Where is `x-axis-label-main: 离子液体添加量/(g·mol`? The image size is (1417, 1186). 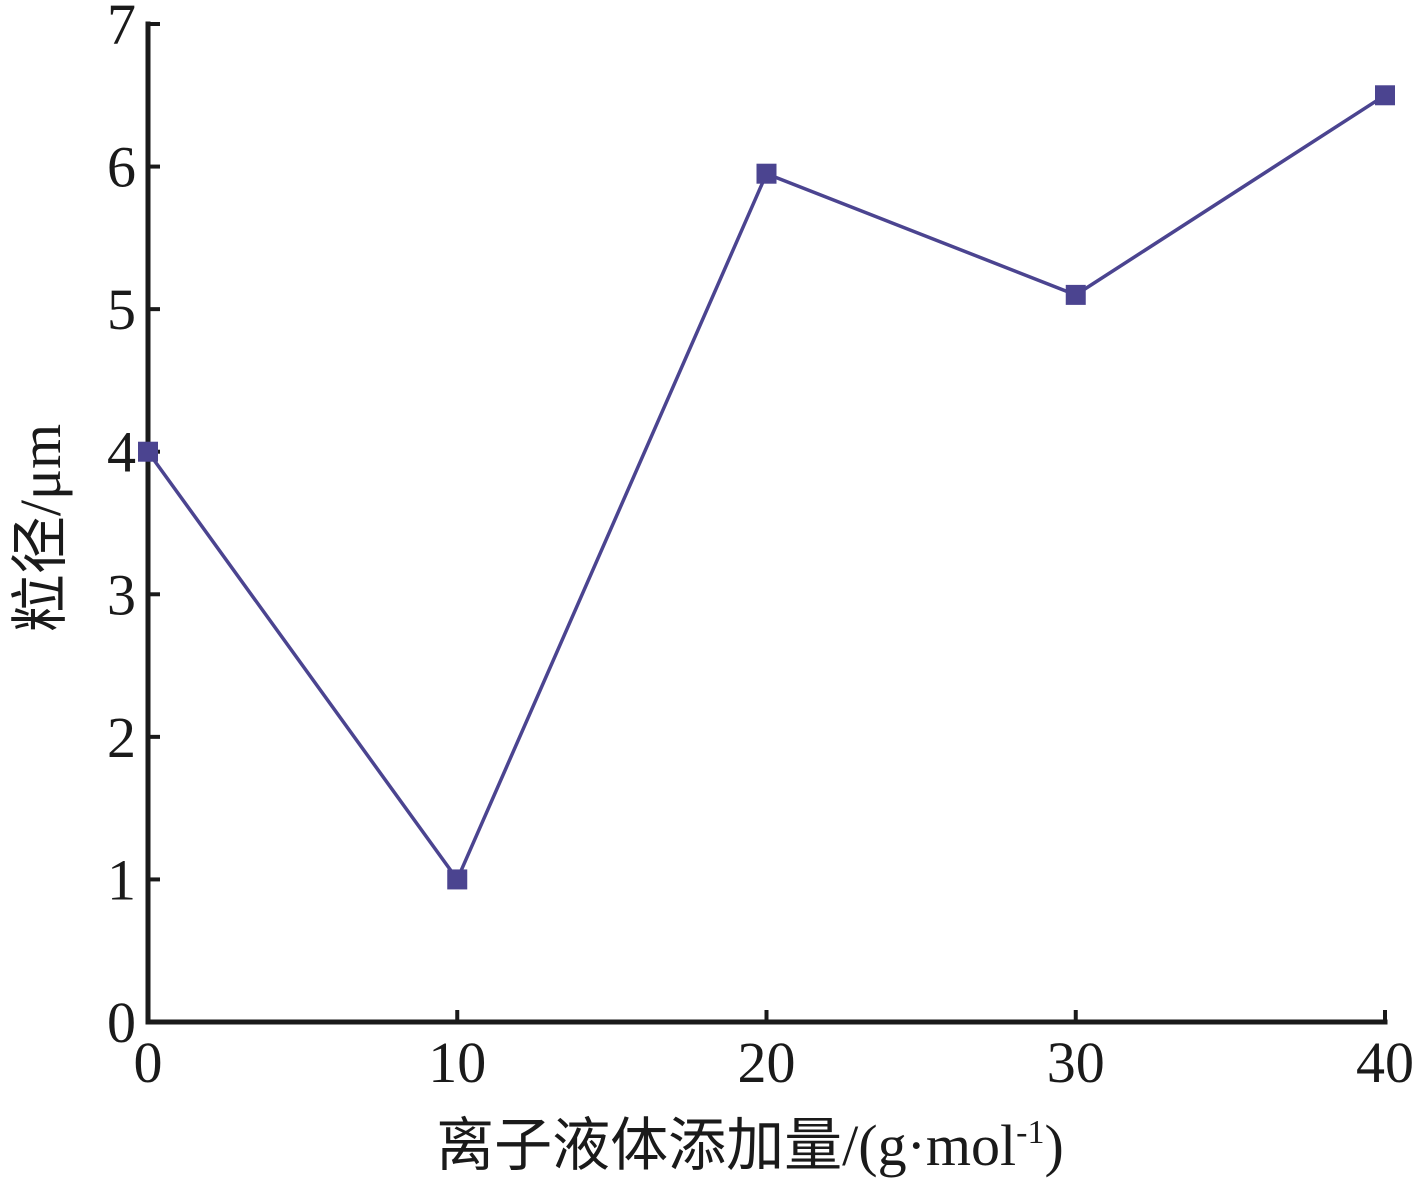
x-axis-label-main: 离子液体添加量/(g·mol is located at coordinates (726, 1145).